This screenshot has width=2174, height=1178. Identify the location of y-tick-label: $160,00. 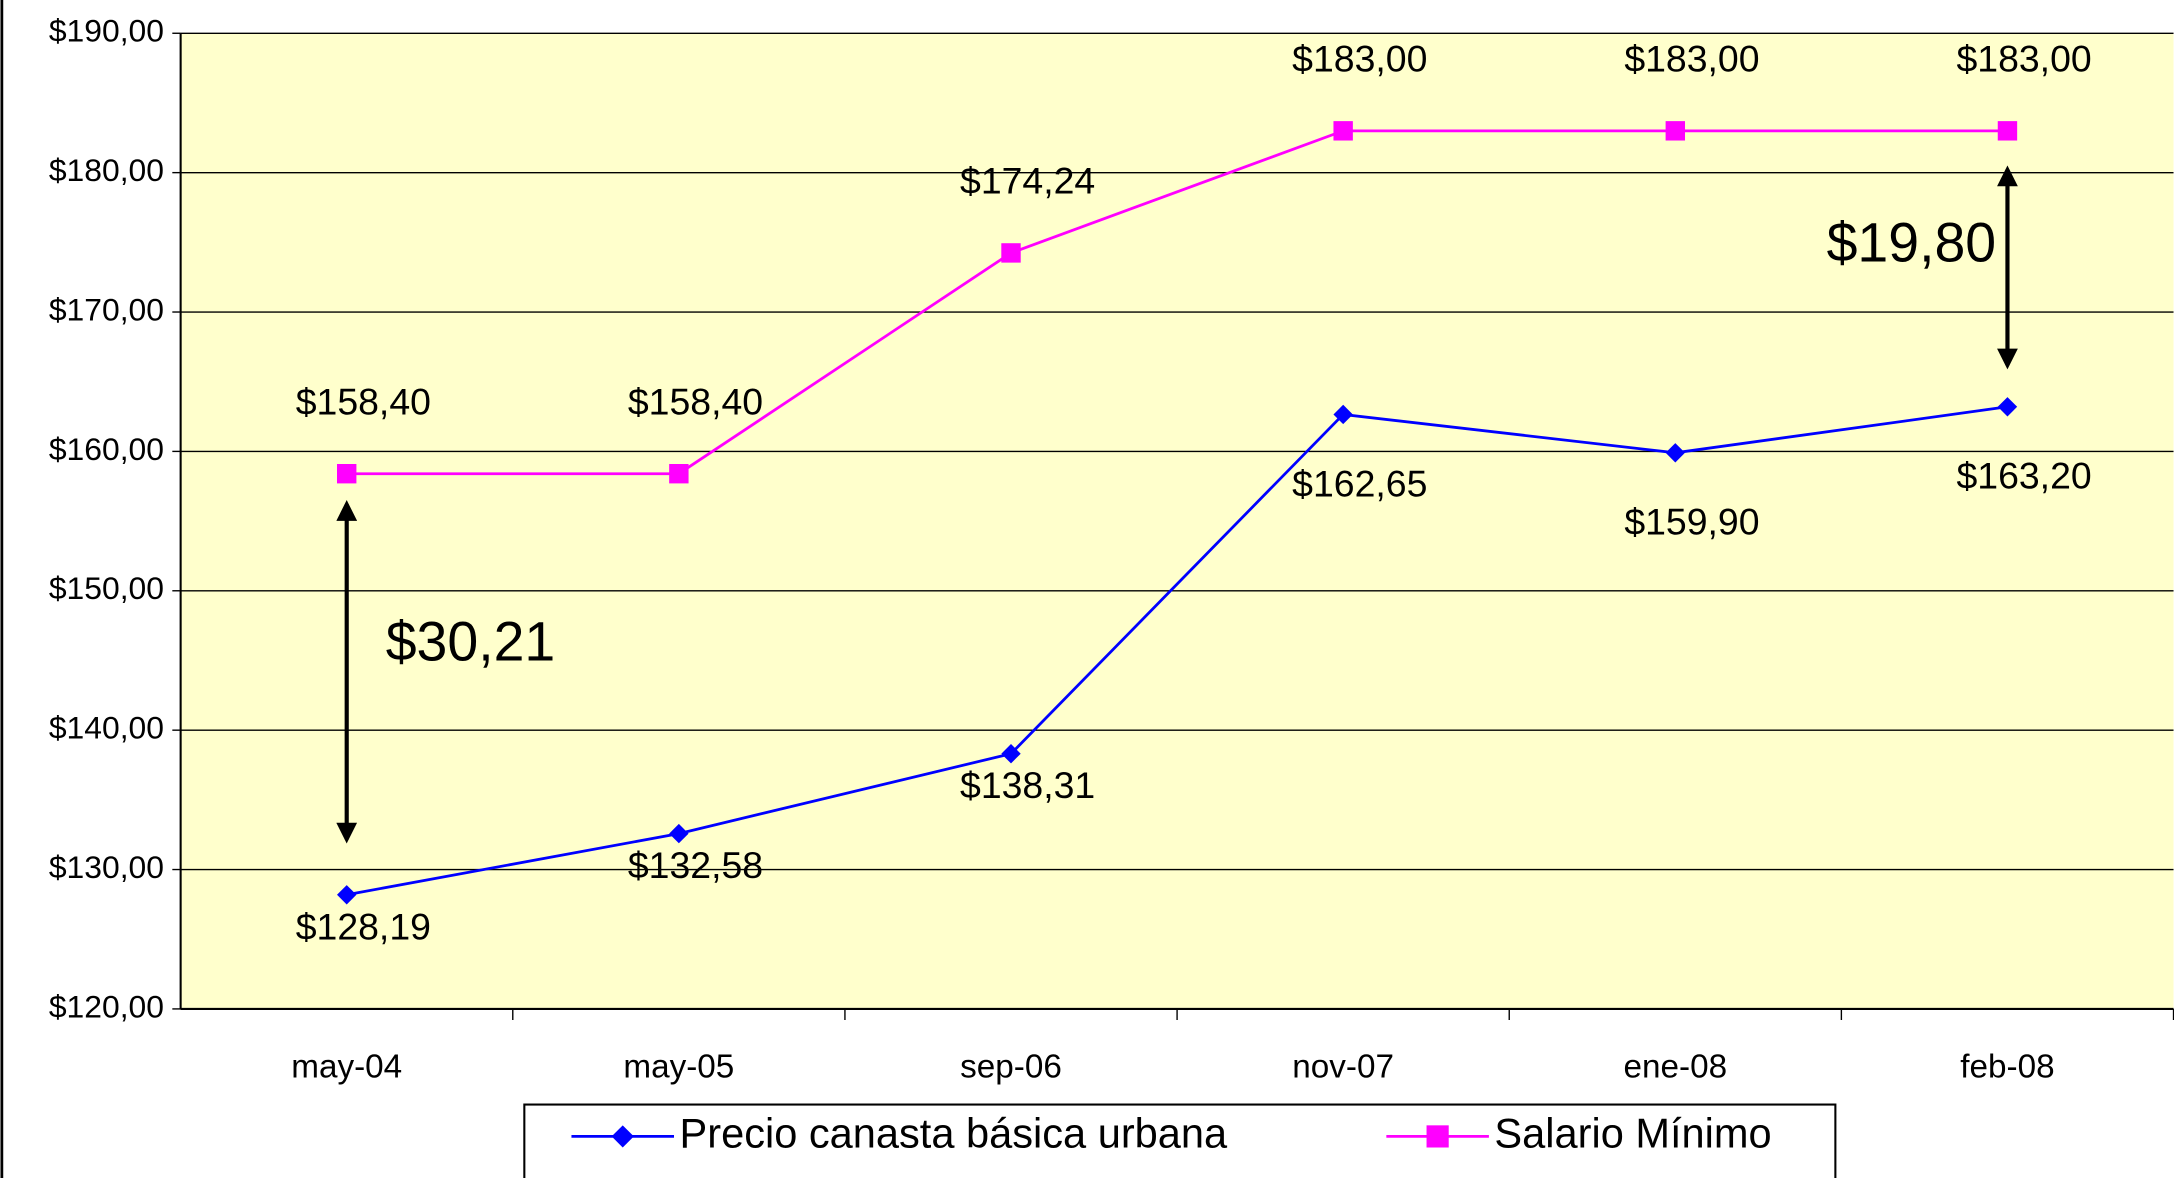
(106, 449).